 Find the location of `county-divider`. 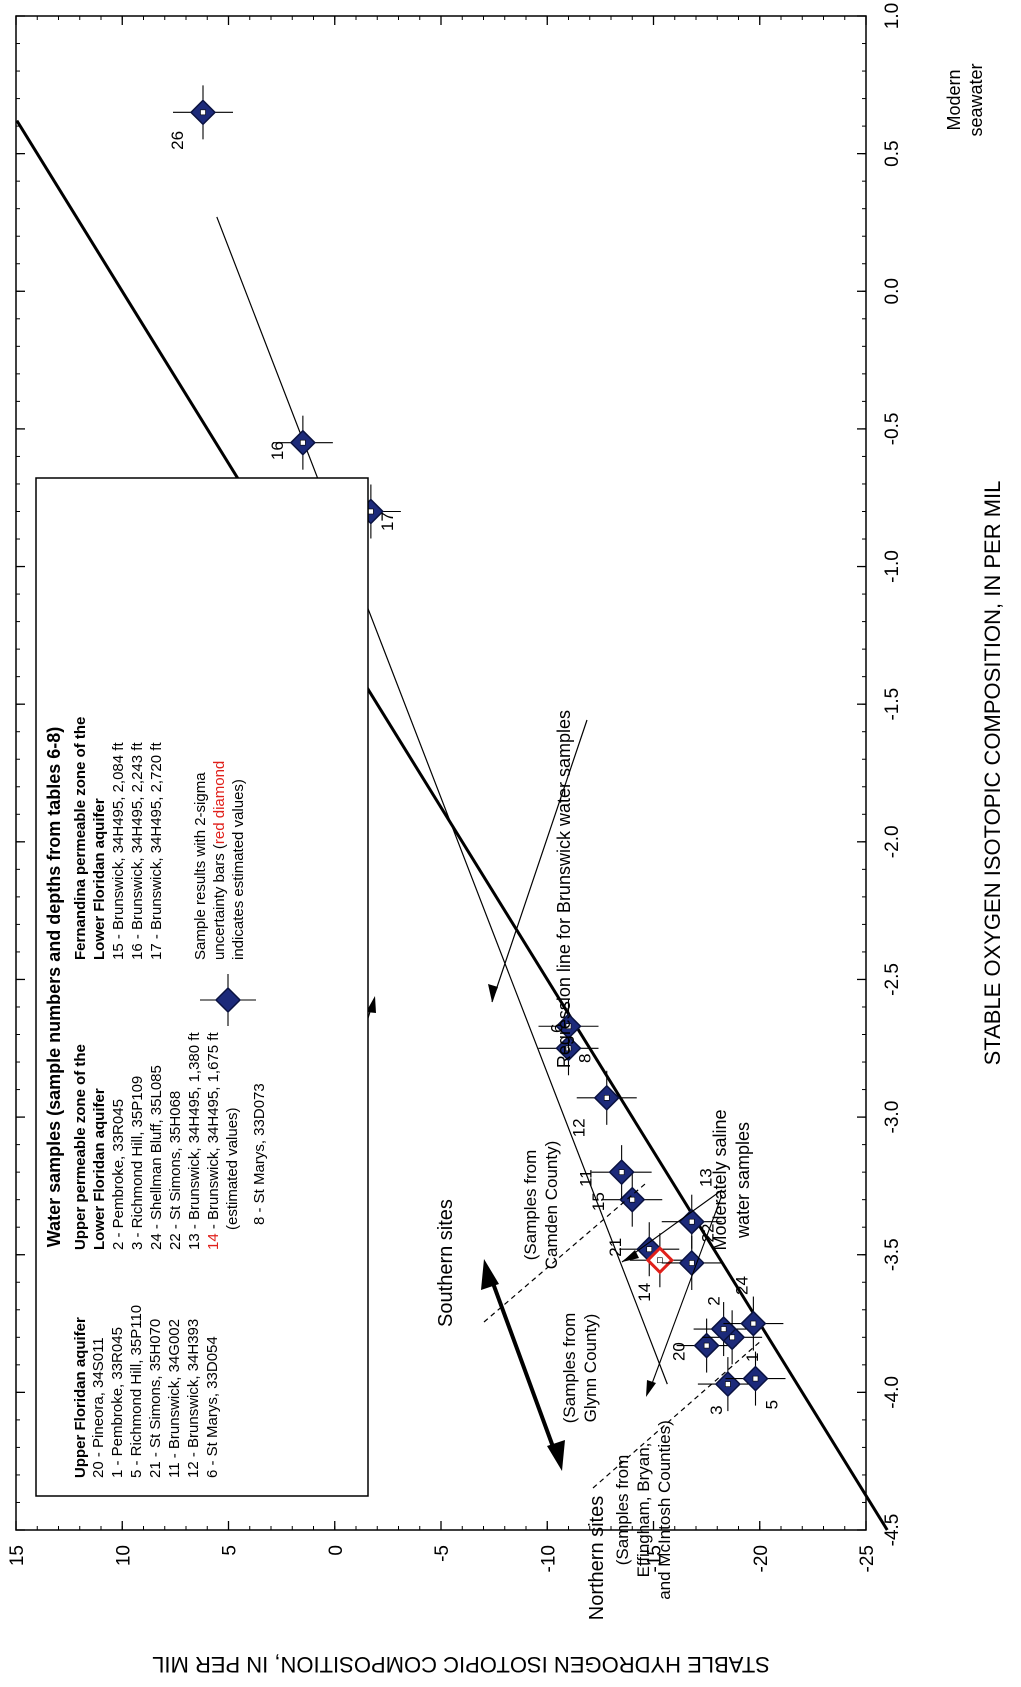

county-divider is located at coordinates (677, 1414).